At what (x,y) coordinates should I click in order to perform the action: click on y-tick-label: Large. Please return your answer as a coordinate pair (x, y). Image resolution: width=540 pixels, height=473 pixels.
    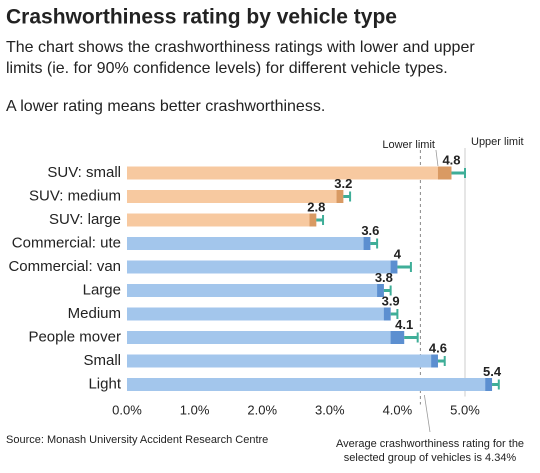
    Looking at the image, I should click on (102, 289).